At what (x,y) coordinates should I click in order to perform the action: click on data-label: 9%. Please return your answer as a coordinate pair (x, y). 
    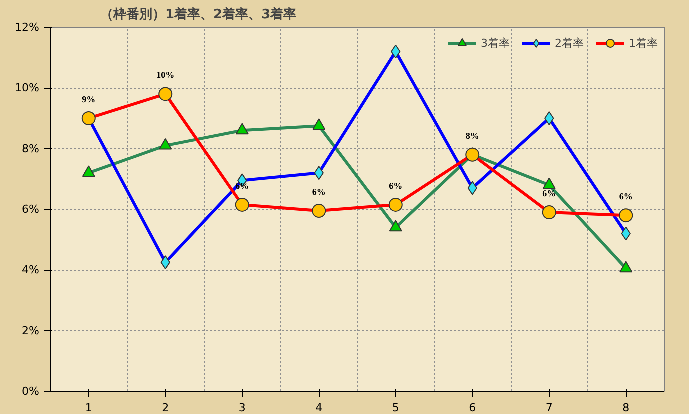
    Looking at the image, I should click on (89, 99).